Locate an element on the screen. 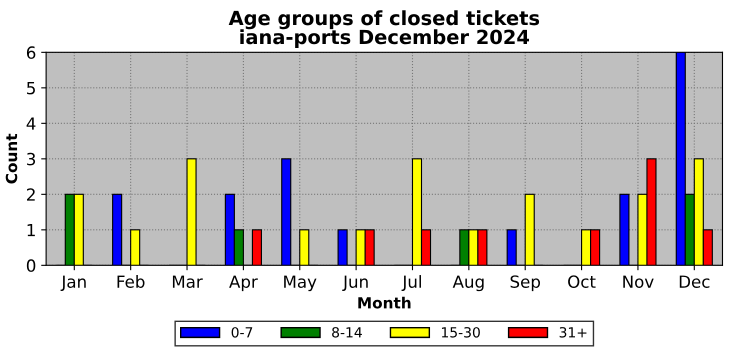 The image size is (732, 361). y-tick-label: 2 is located at coordinates (31, 194).